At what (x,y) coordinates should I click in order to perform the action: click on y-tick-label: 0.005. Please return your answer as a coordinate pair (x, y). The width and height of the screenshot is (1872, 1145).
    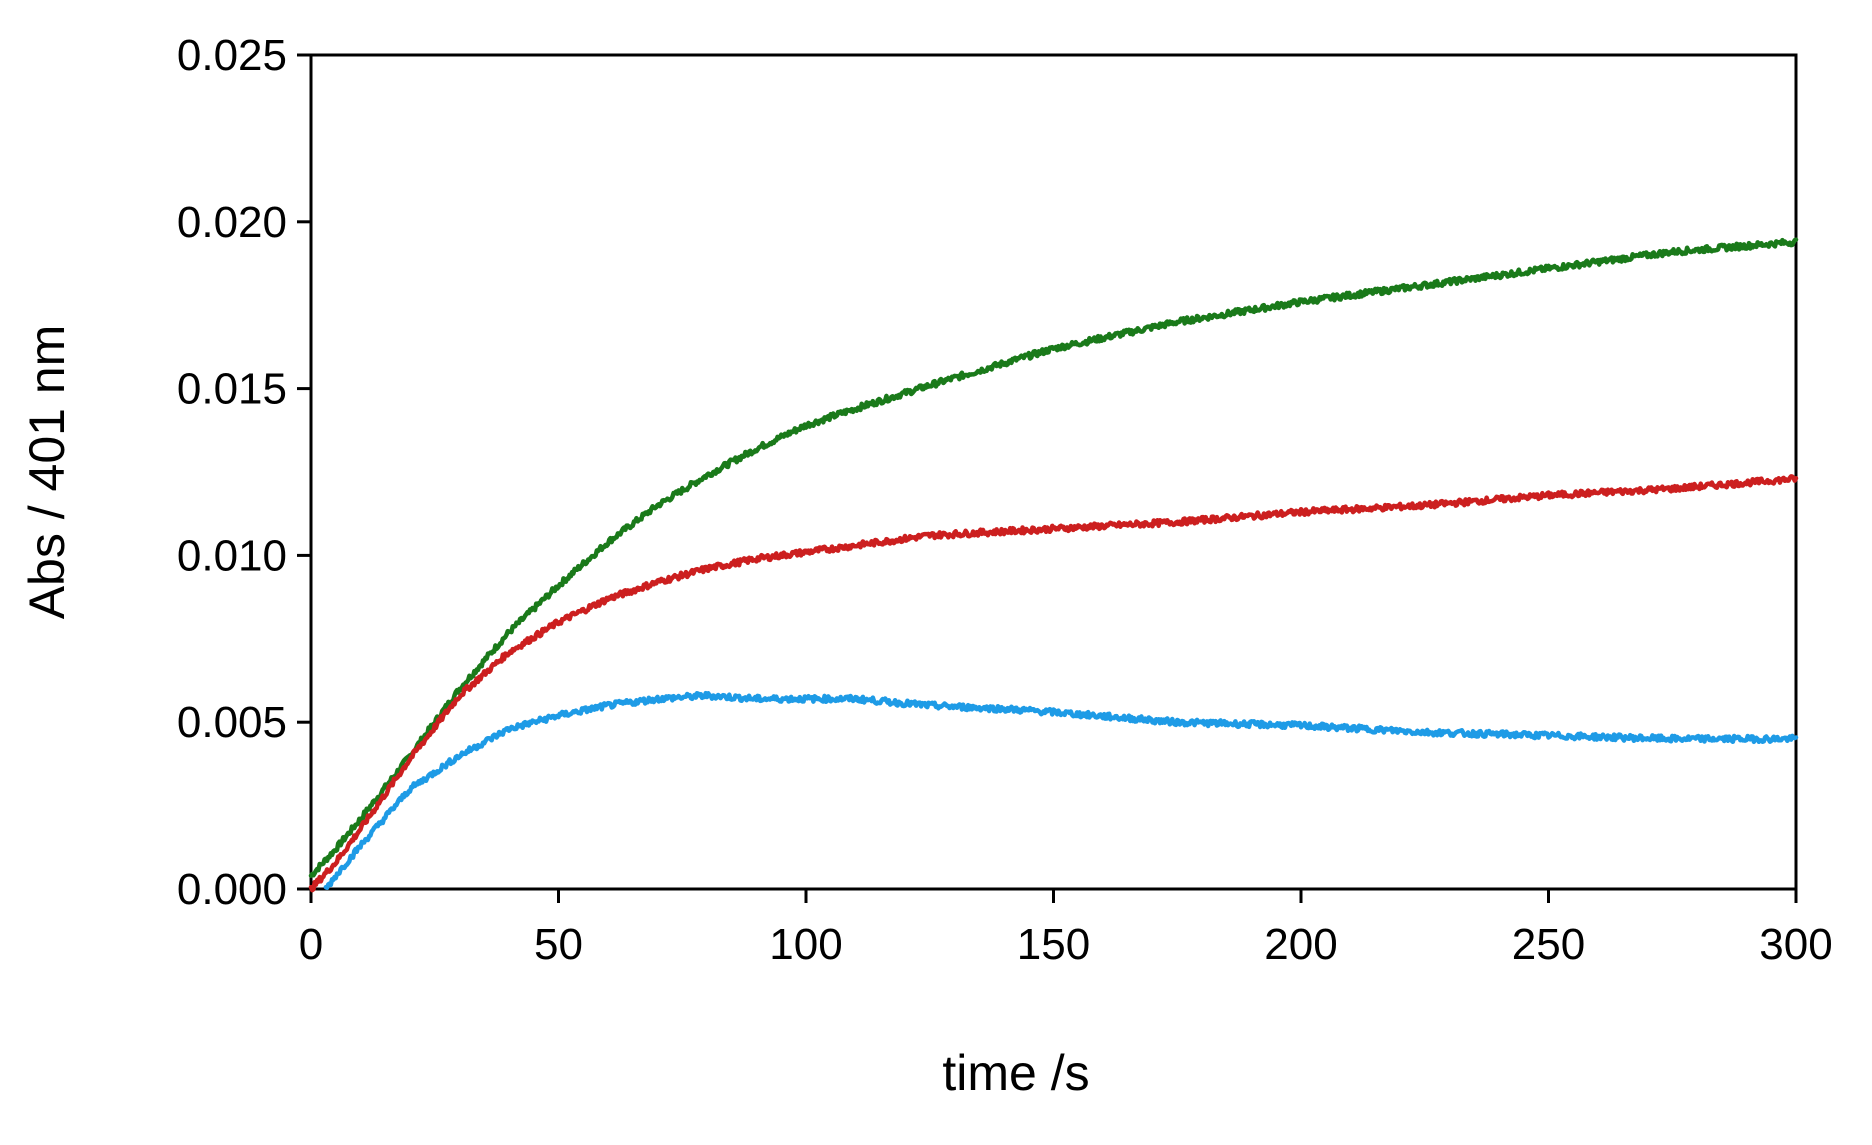
    Looking at the image, I should click on (232, 722).